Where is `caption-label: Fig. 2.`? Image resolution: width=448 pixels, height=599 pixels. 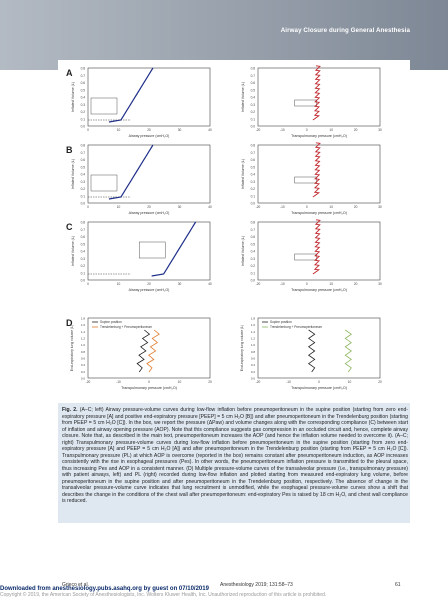
caption-label: Fig. 2. is located at coordinates (70, 410).